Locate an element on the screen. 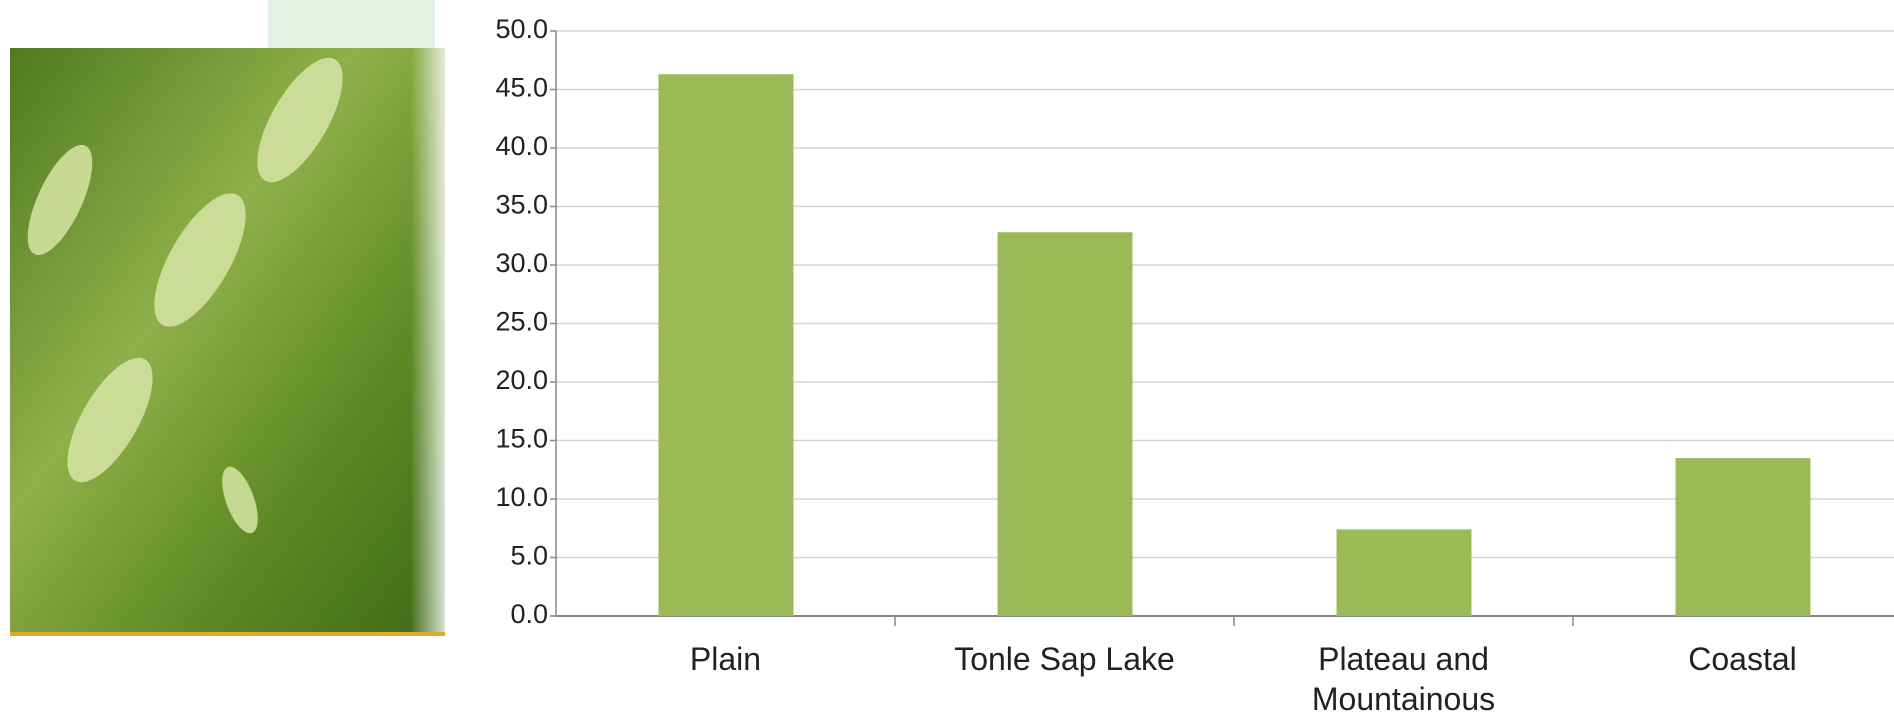  y-tick-label: 20.0 is located at coordinates (521, 380).